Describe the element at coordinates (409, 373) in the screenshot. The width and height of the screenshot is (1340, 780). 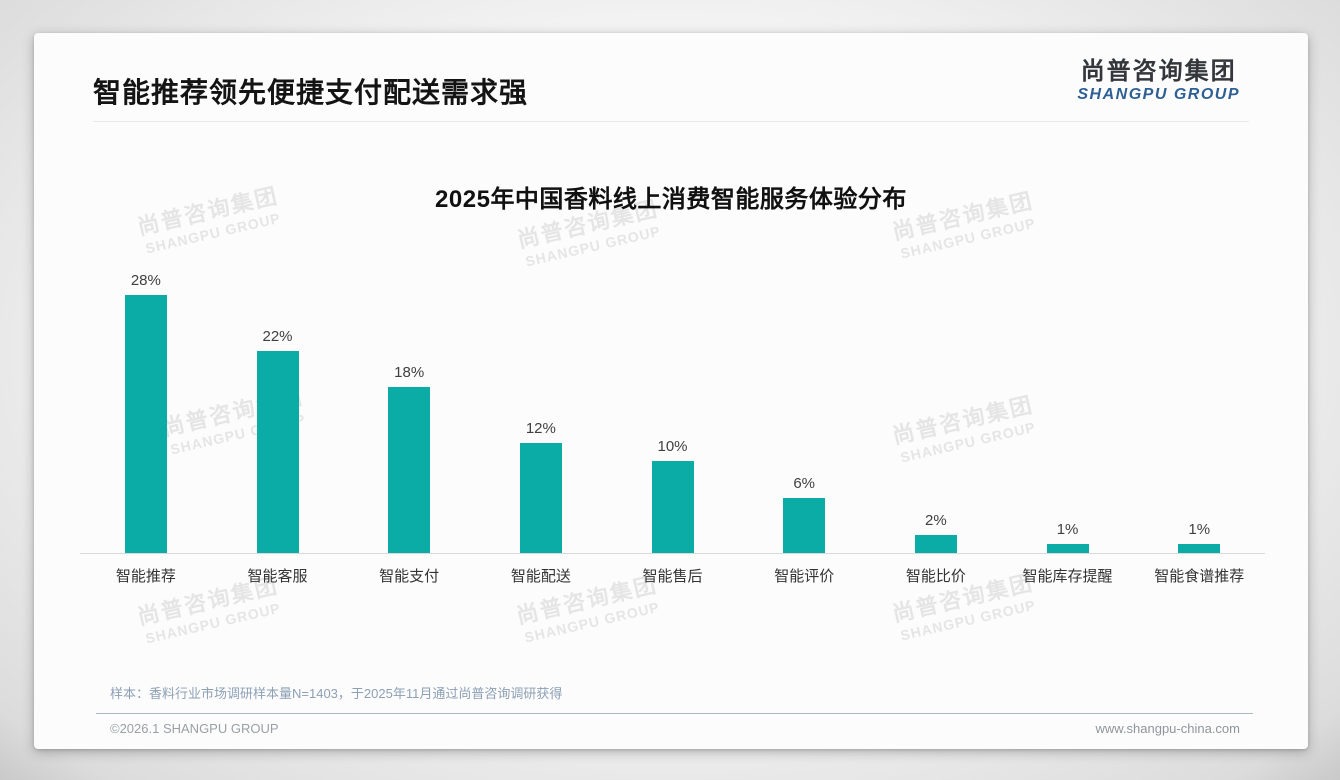
I see `bar-value-label: 18%` at that location.